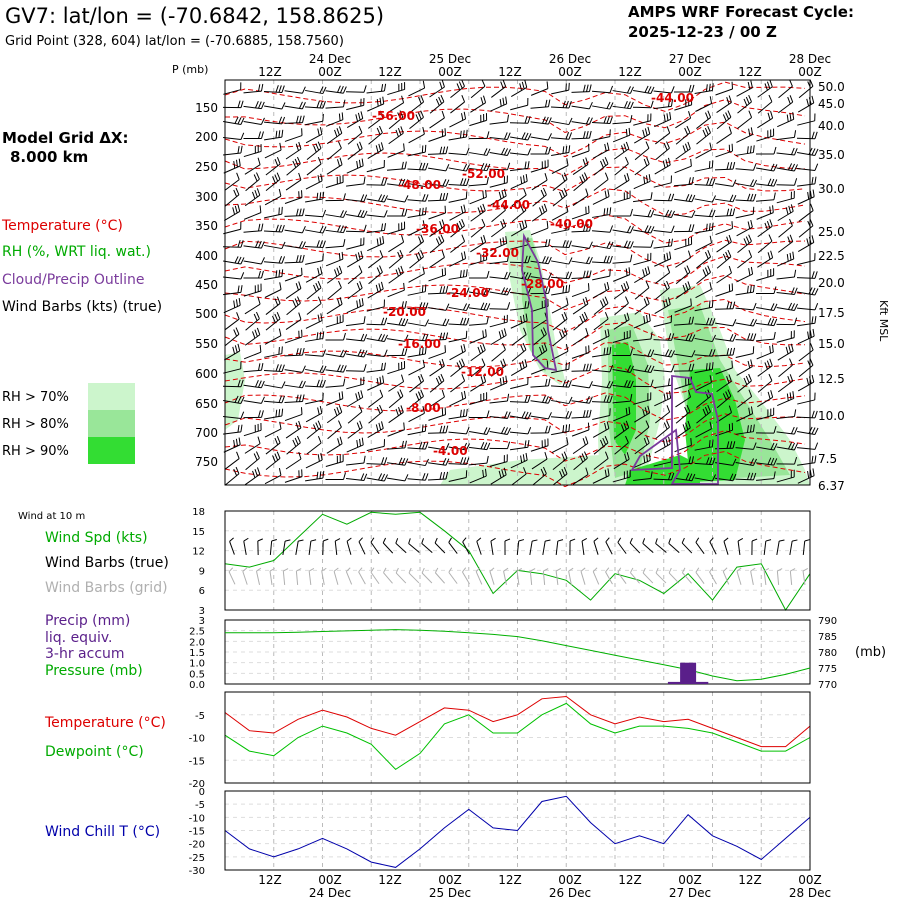  Describe the element at coordinates (827, 653) in the screenshot. I see `pressure-tick-label: 780` at that location.